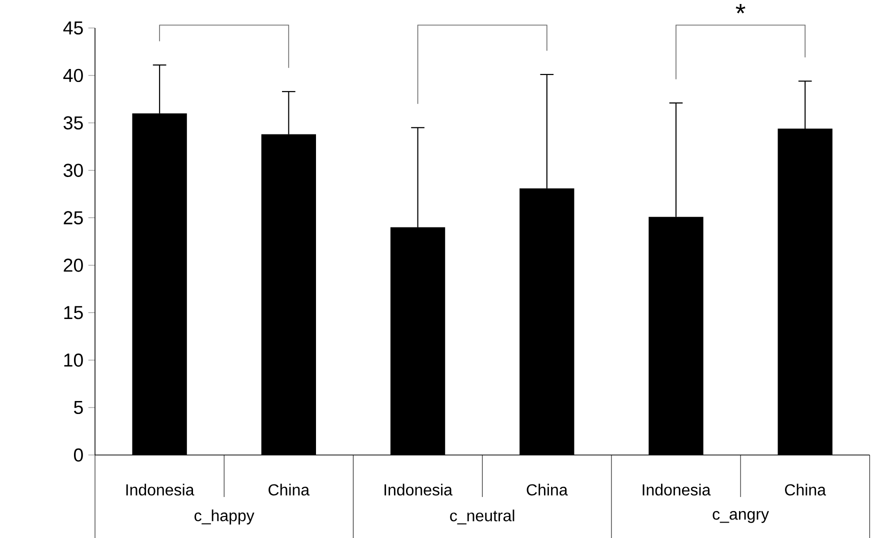 This screenshot has height=538, width=871. What do you see at coordinates (73, 217) in the screenshot?
I see `y-tick-label: 25` at bounding box center [73, 217].